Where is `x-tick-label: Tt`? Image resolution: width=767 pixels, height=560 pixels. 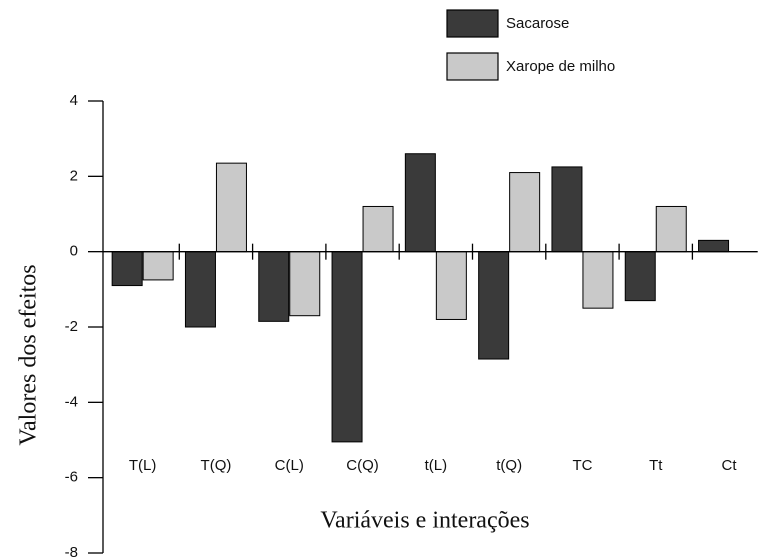
x-tick-label: Tt is located at coordinates (656, 465).